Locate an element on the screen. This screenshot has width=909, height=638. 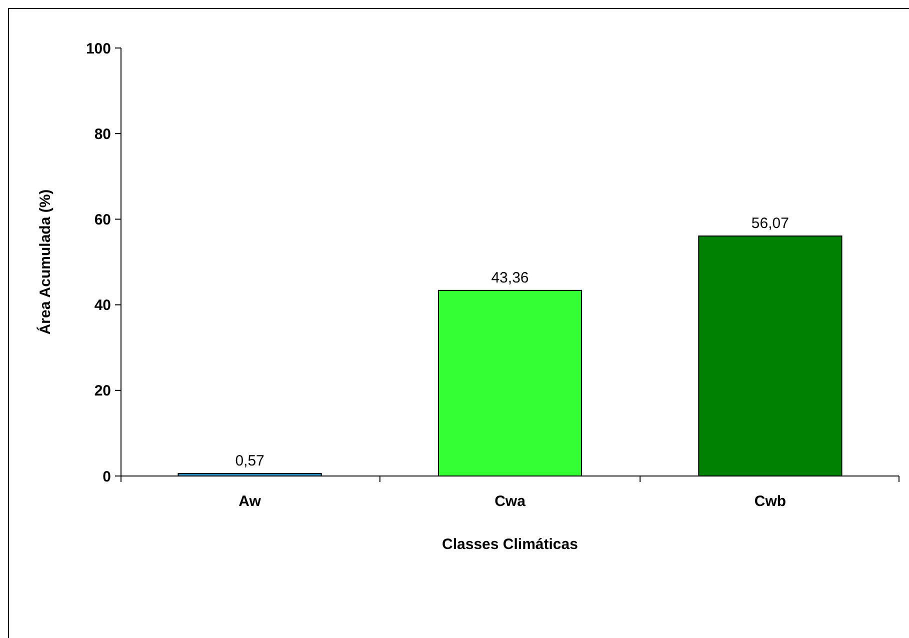
y-tick-label: 0 is located at coordinates (106, 477).